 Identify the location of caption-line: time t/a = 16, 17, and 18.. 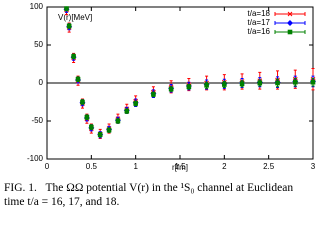
(62, 202).